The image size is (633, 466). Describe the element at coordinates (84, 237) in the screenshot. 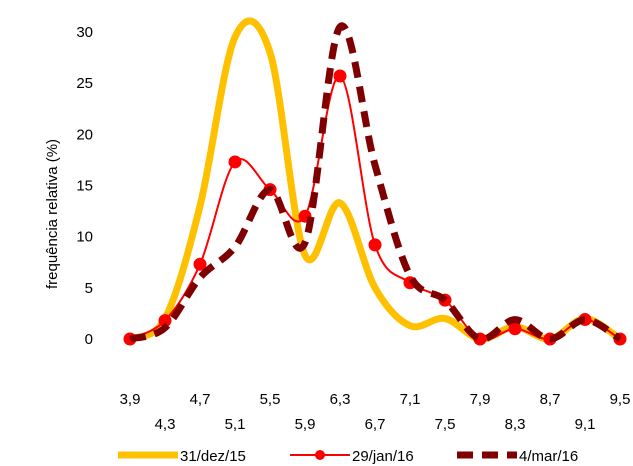

I see `y-tick-label: 10` at that location.